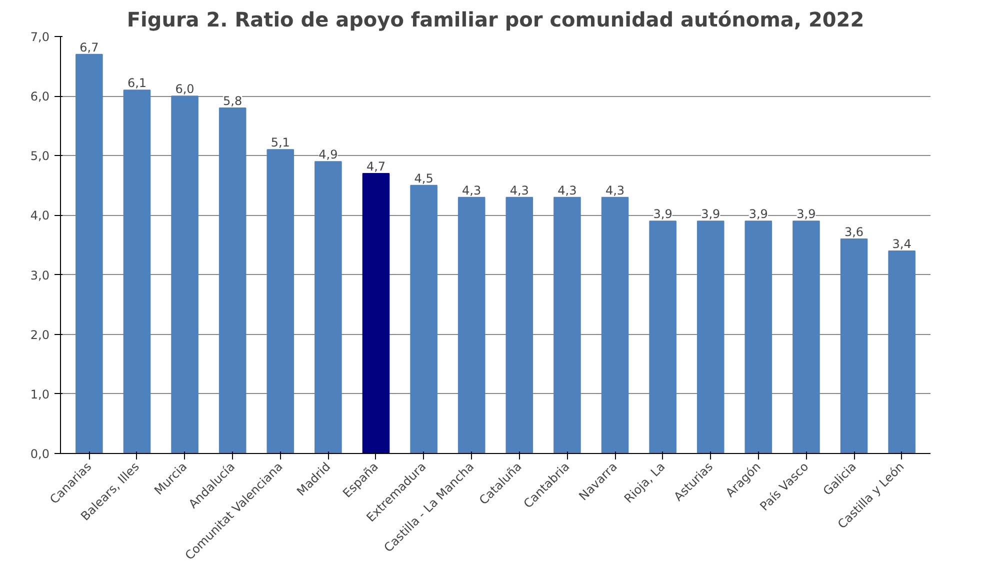 The width and height of the screenshot is (981, 581). What do you see at coordinates (40, 394) in the screenshot?
I see `y-tick-label: 1,0` at bounding box center [40, 394].